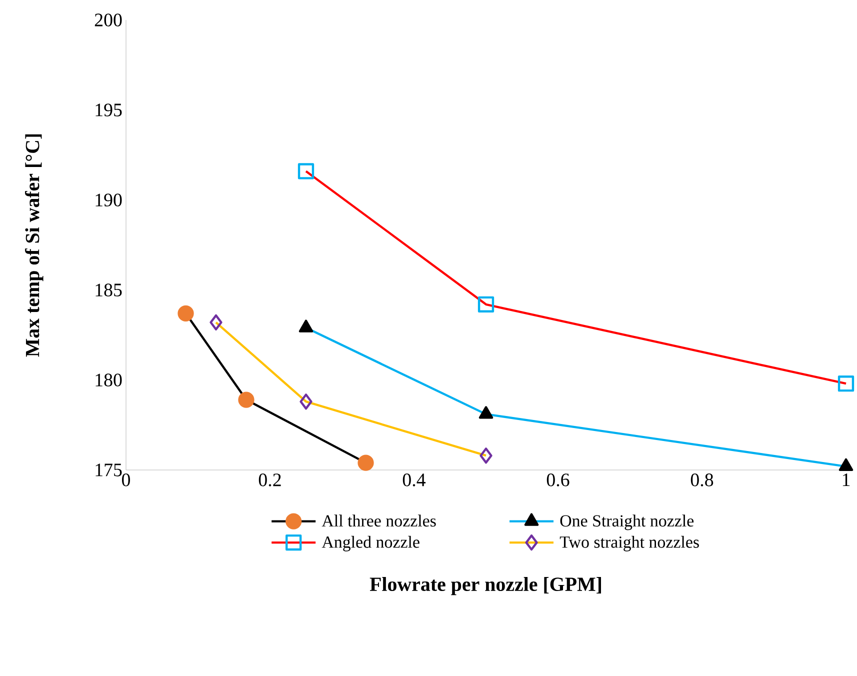  Describe the element at coordinates (109, 200) in the screenshot. I see `y-tick-label: 190` at that location.